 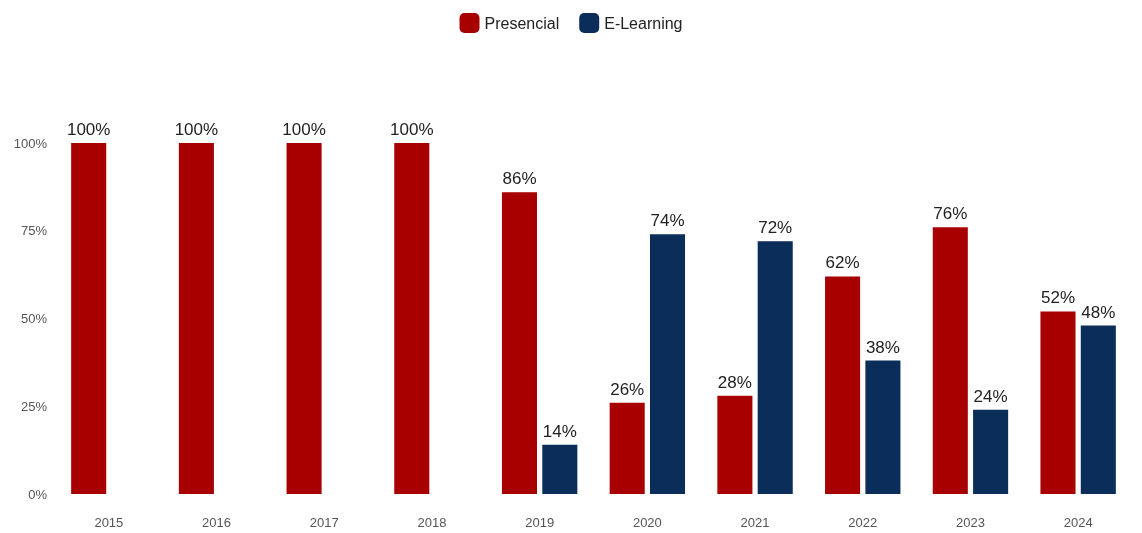 I want to click on data-label: 74%, so click(x=667, y=221).